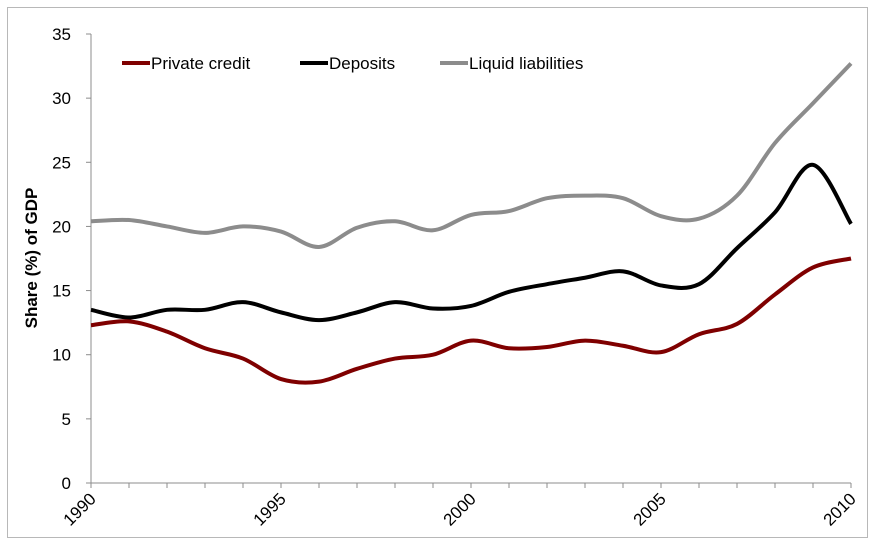 The height and width of the screenshot is (539, 870). What do you see at coordinates (526, 63) in the screenshot?
I see `legend-item-liquid-liabilities-label: Liquid liabilities` at bounding box center [526, 63].